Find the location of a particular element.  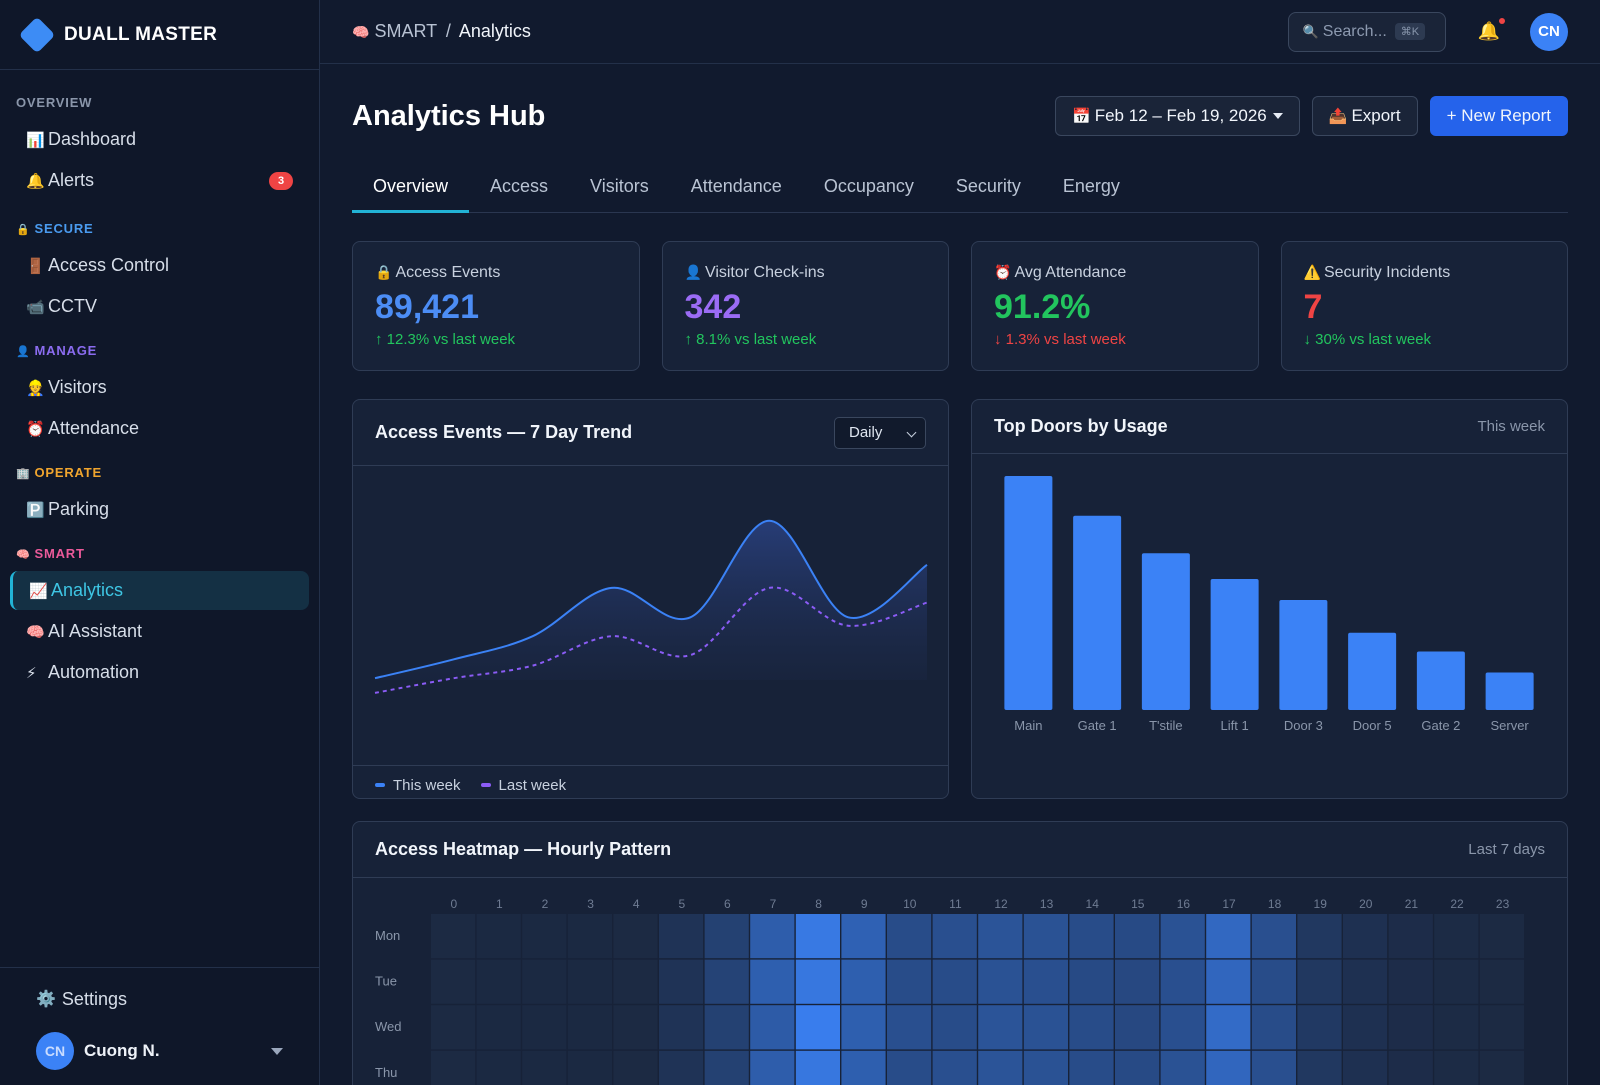

sidebar-item-cctv: 📹 CCTV is located at coordinates (159, 306).